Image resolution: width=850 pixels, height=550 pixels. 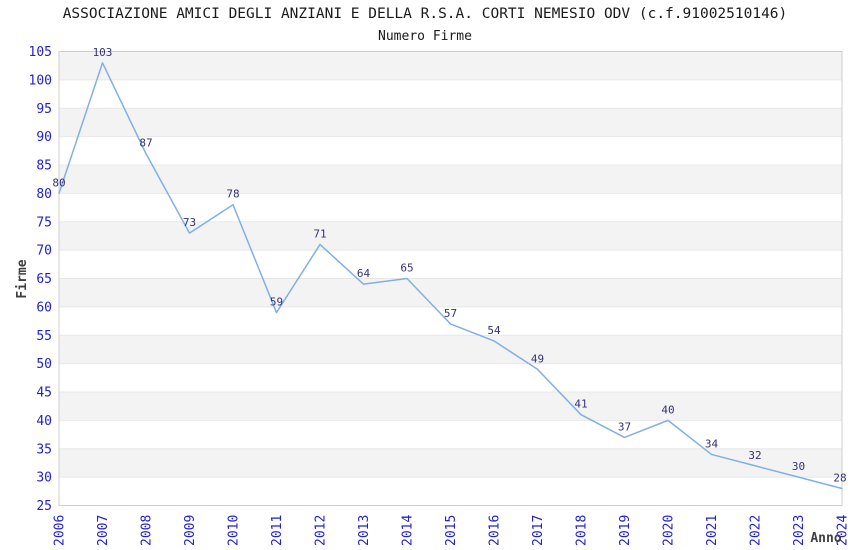 I want to click on data-label: 65, so click(x=406, y=268).